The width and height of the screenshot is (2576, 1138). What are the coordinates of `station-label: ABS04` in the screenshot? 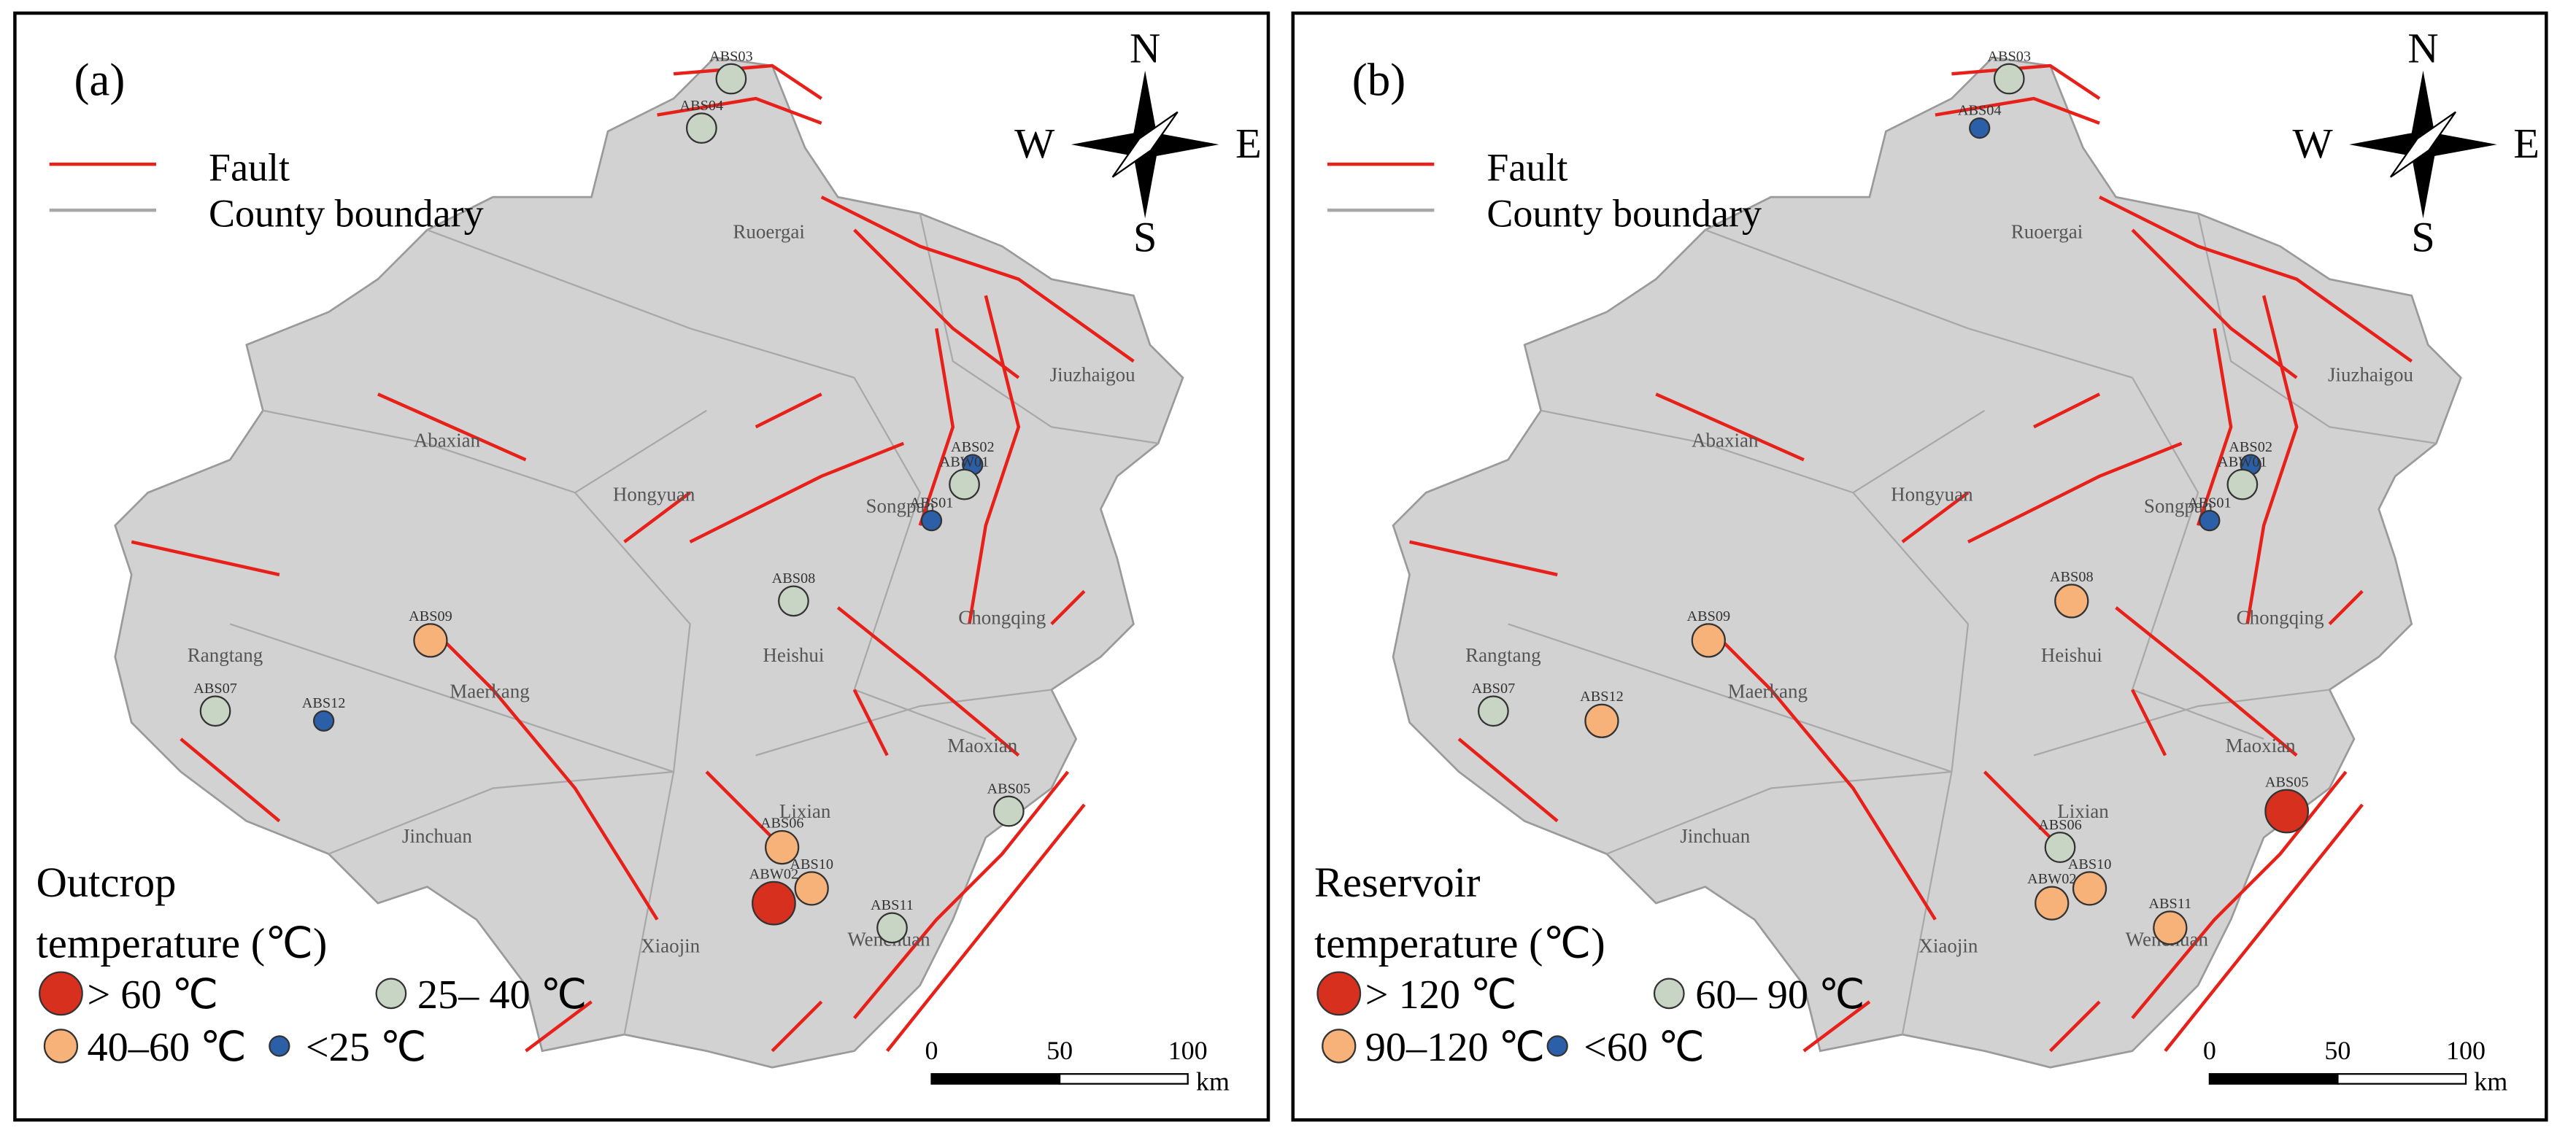 It's located at (702, 106).